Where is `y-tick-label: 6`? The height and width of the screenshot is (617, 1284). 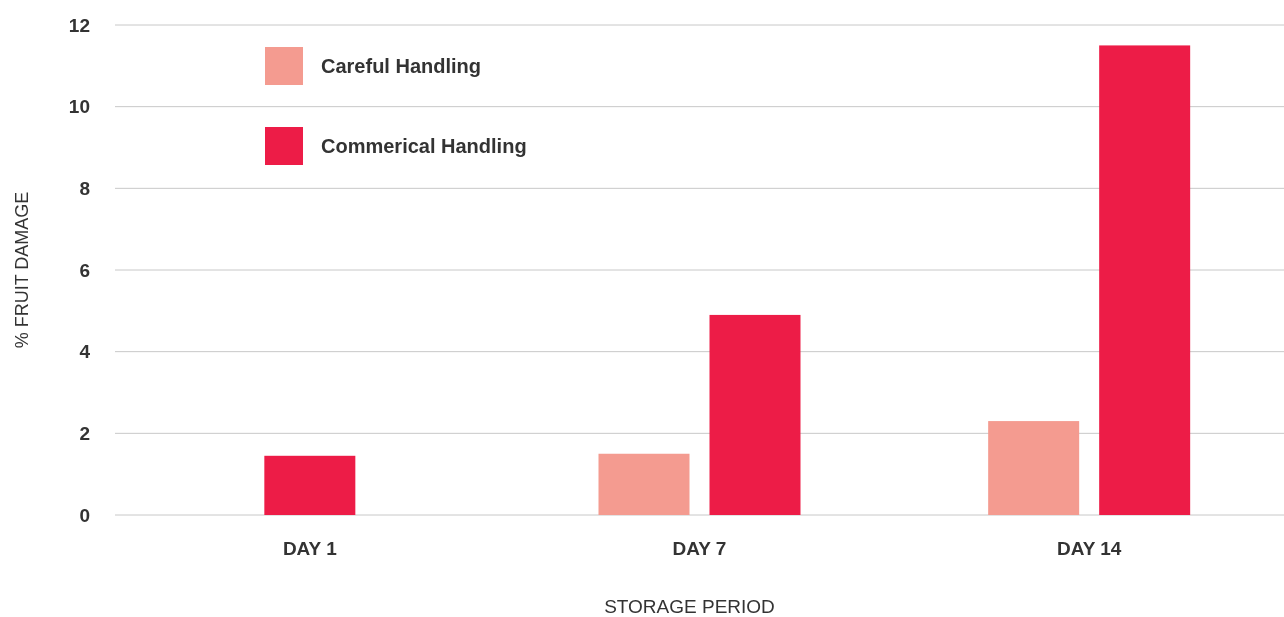
y-tick-label: 6 is located at coordinates (84, 270).